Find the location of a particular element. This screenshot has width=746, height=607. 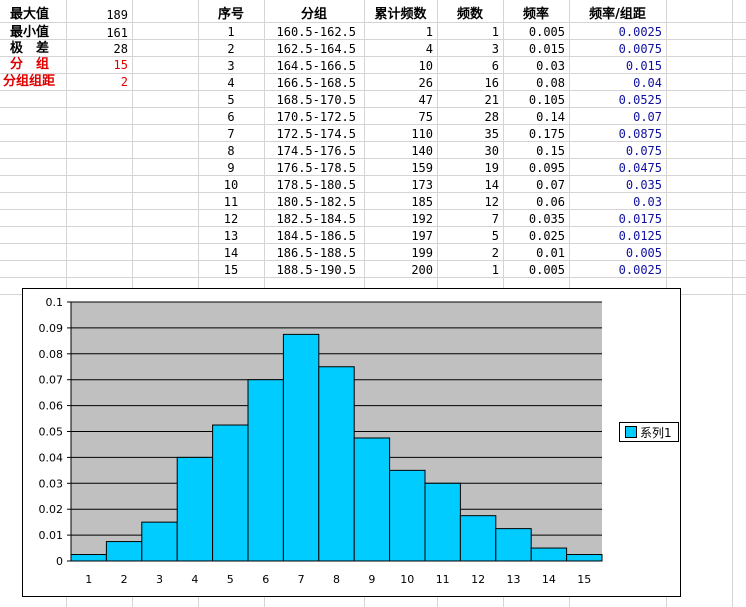

cell-cumulative: 173 is located at coordinates (422, 185).